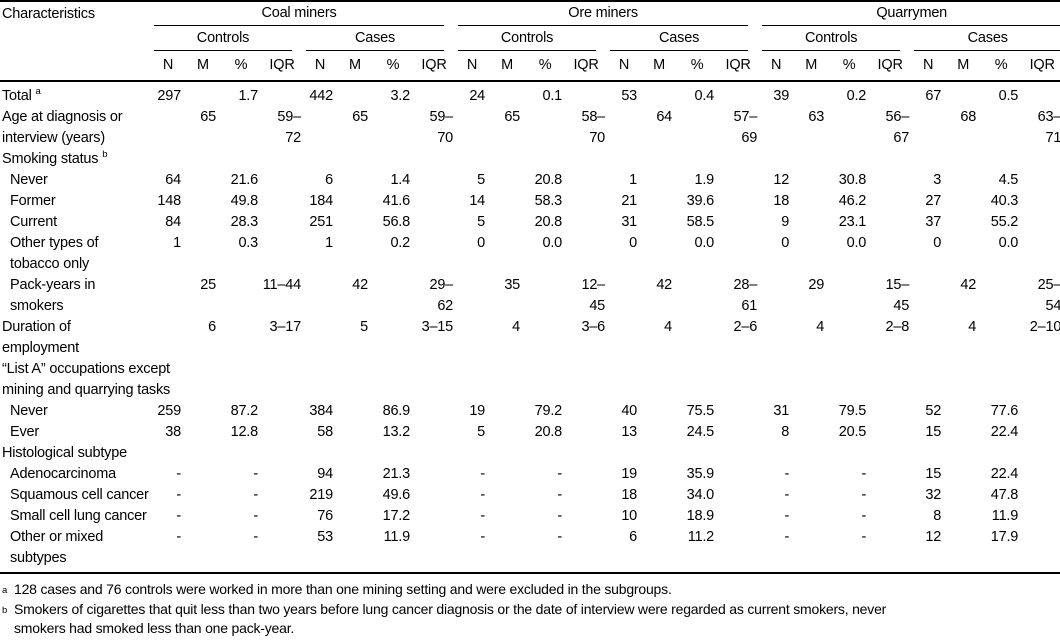 The height and width of the screenshot is (643, 1060). Describe the element at coordinates (968, 117) in the screenshot. I see `cell-m: 68` at that location.